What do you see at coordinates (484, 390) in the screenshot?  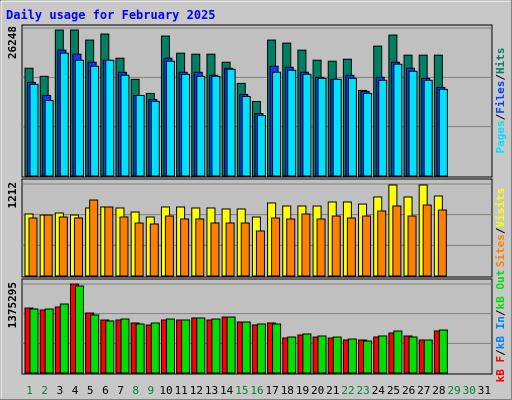 I see `x-tick-label: 31` at bounding box center [484, 390].